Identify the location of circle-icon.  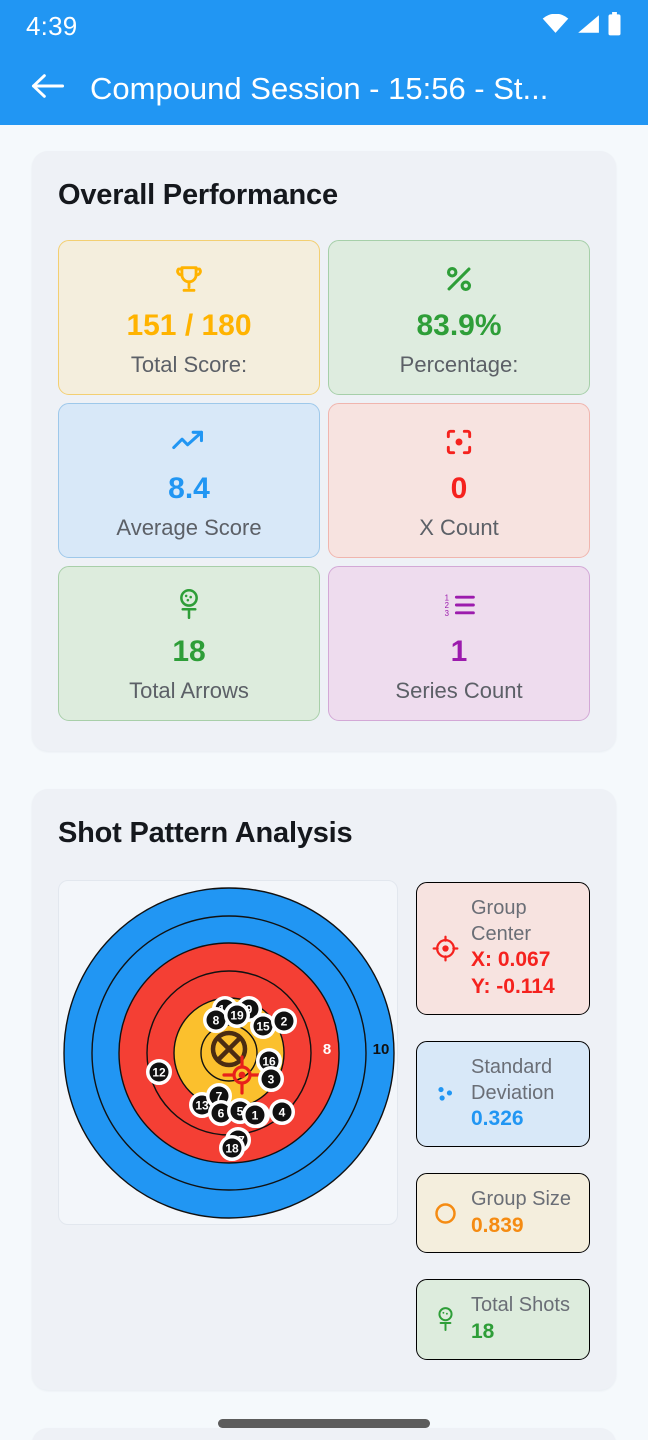
(445, 1213).